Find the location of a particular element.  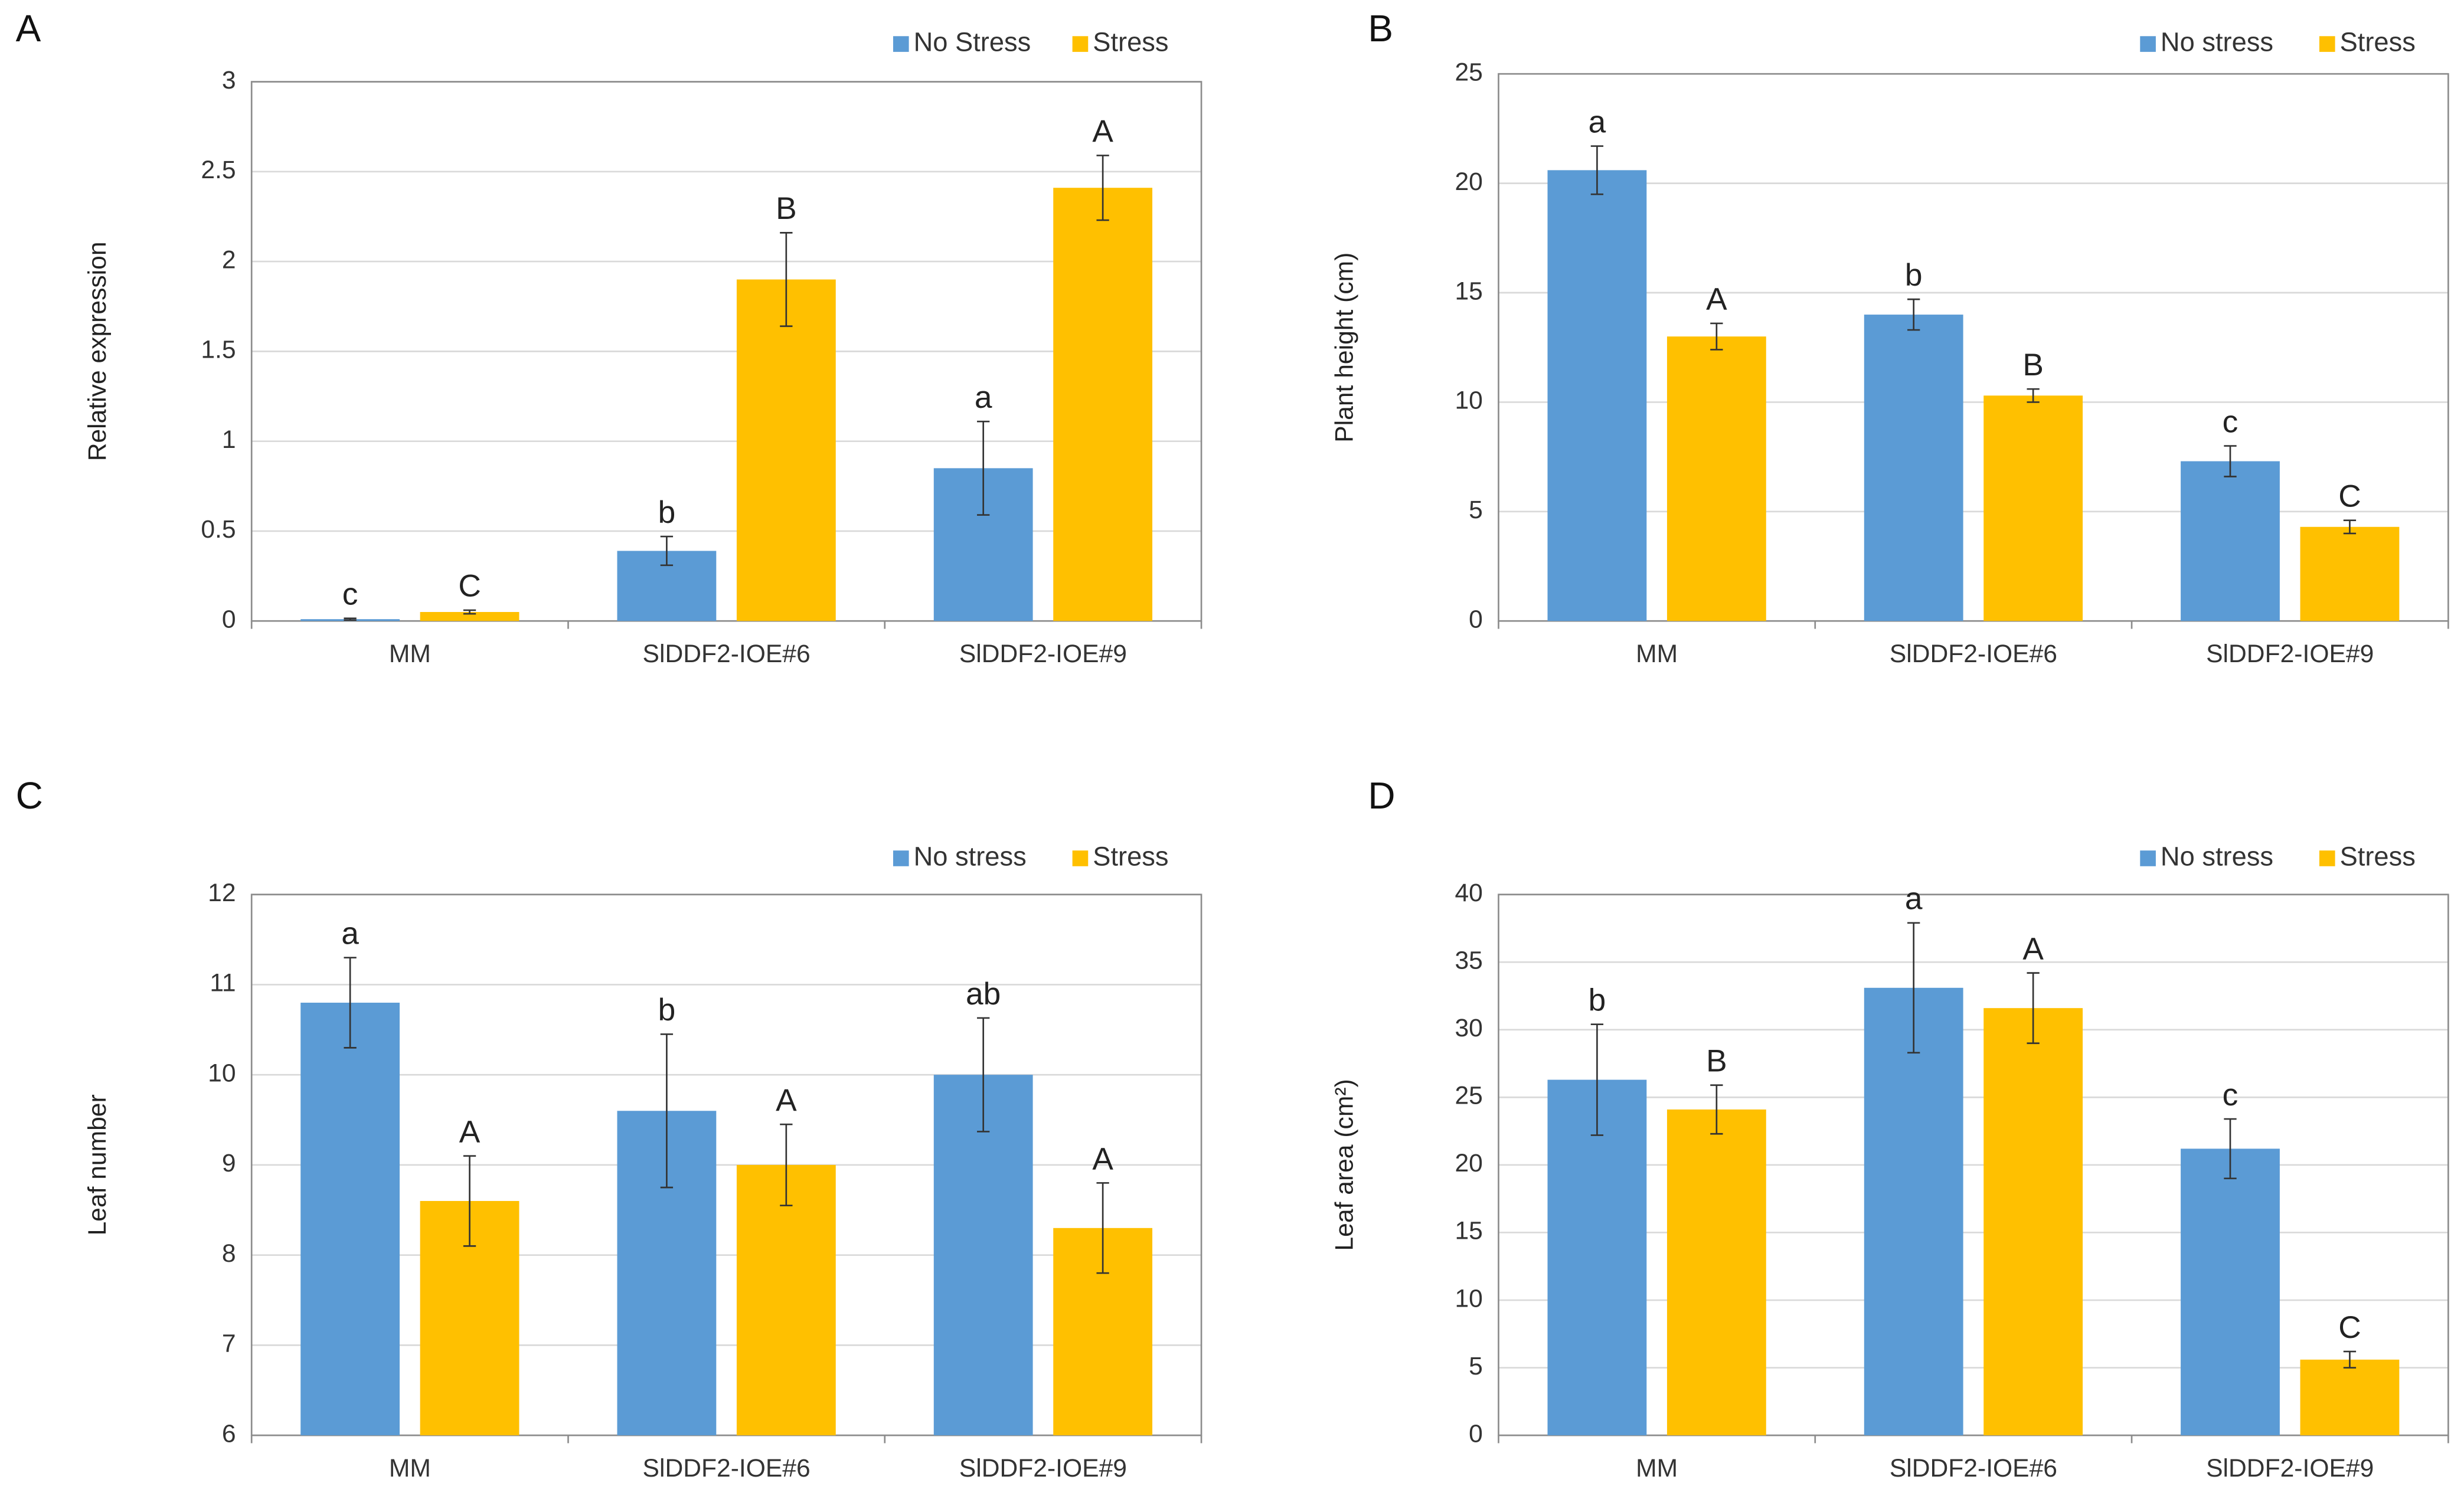

y-tick-label: 20 is located at coordinates (1468, 182).